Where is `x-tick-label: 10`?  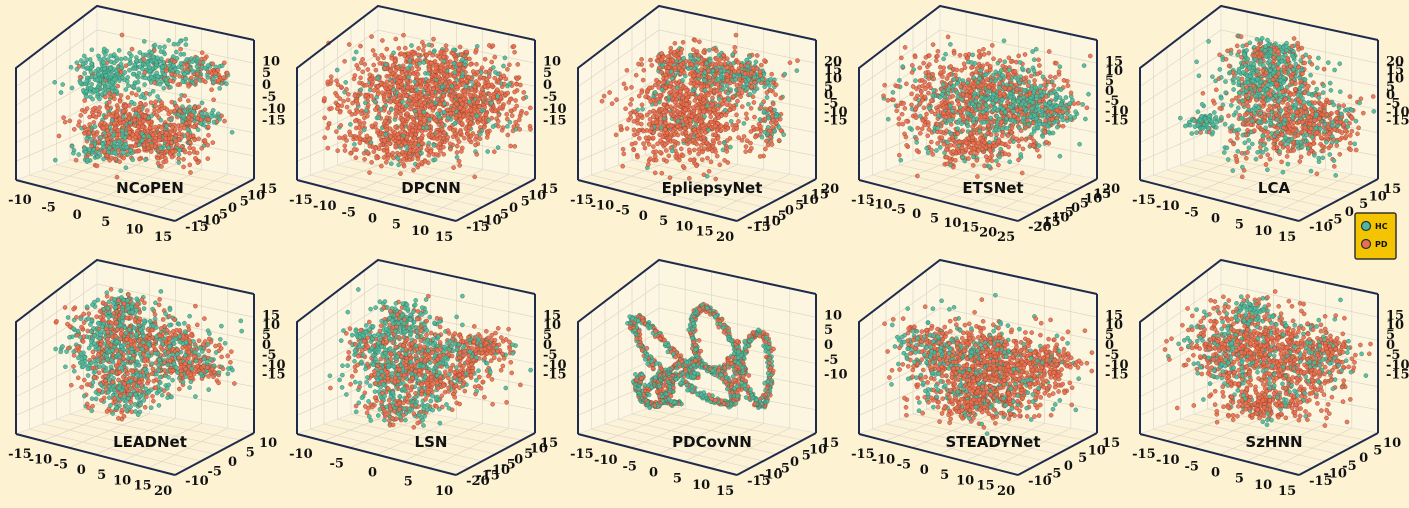 x-tick-label: 10 is located at coordinates (420, 231).